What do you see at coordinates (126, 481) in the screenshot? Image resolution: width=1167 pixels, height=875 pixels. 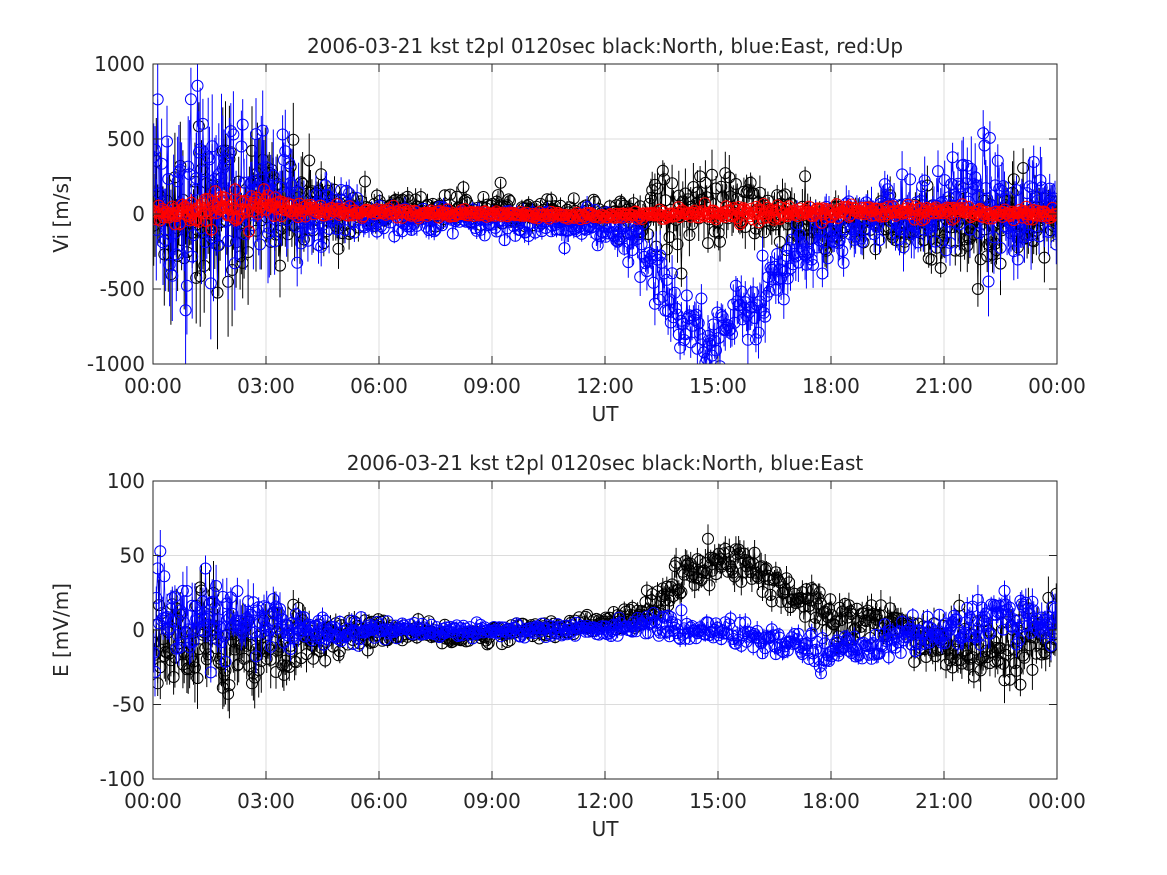 I see `y-tick-label: 100` at bounding box center [126, 481].